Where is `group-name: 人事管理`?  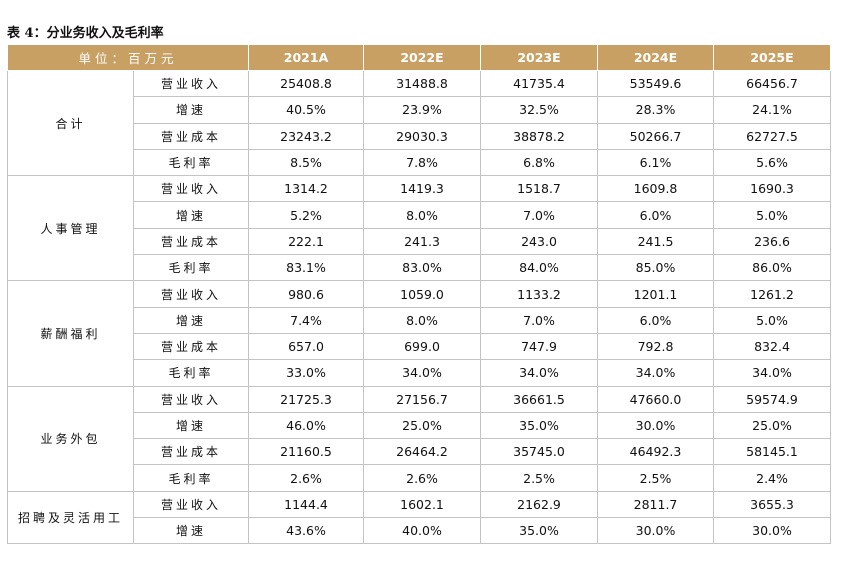
group-name: 人事管理 is located at coordinates (70, 228).